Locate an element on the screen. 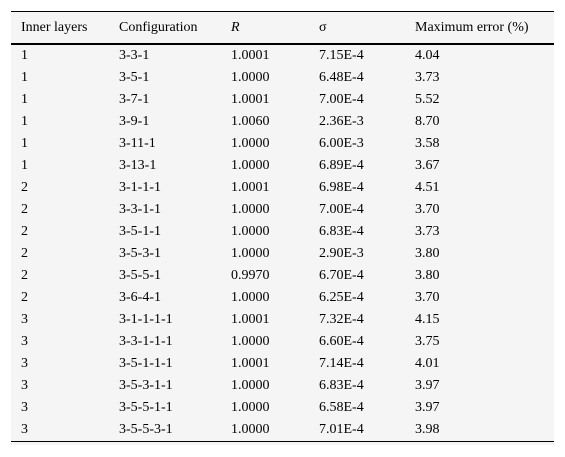 The width and height of the screenshot is (565, 457). cell-maximum-error: 3.75 is located at coordinates (427, 341).